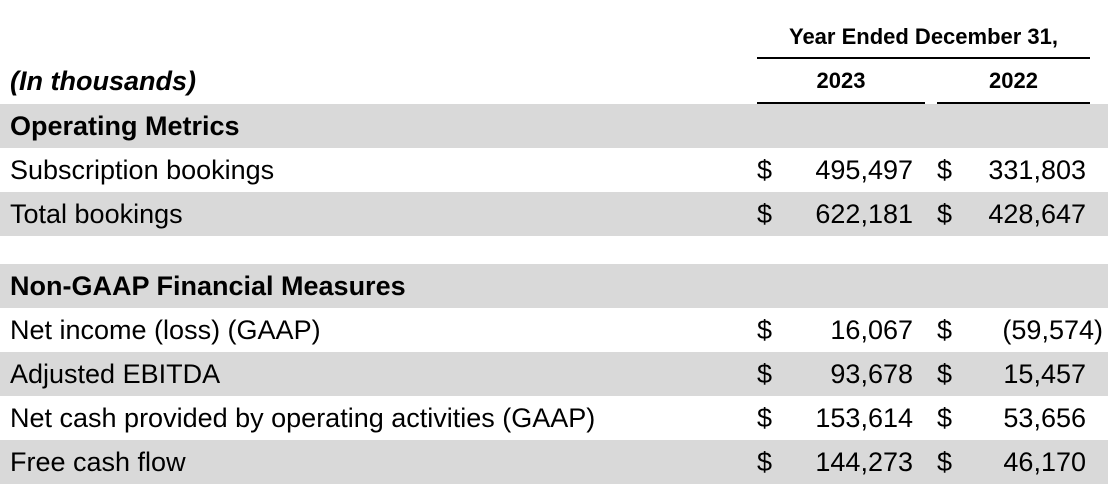 Image resolution: width=1108 pixels, height=496 pixels. I want to click on value-2023: 93,678, so click(871, 373).